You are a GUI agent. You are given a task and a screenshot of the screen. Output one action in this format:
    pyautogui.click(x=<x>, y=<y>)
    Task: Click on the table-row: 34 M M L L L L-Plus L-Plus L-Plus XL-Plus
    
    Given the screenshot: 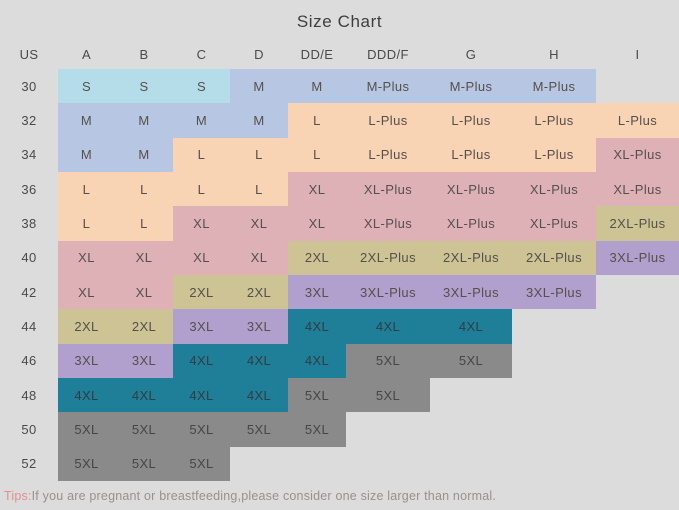 What is the action you would take?
    pyautogui.click(x=339, y=154)
    